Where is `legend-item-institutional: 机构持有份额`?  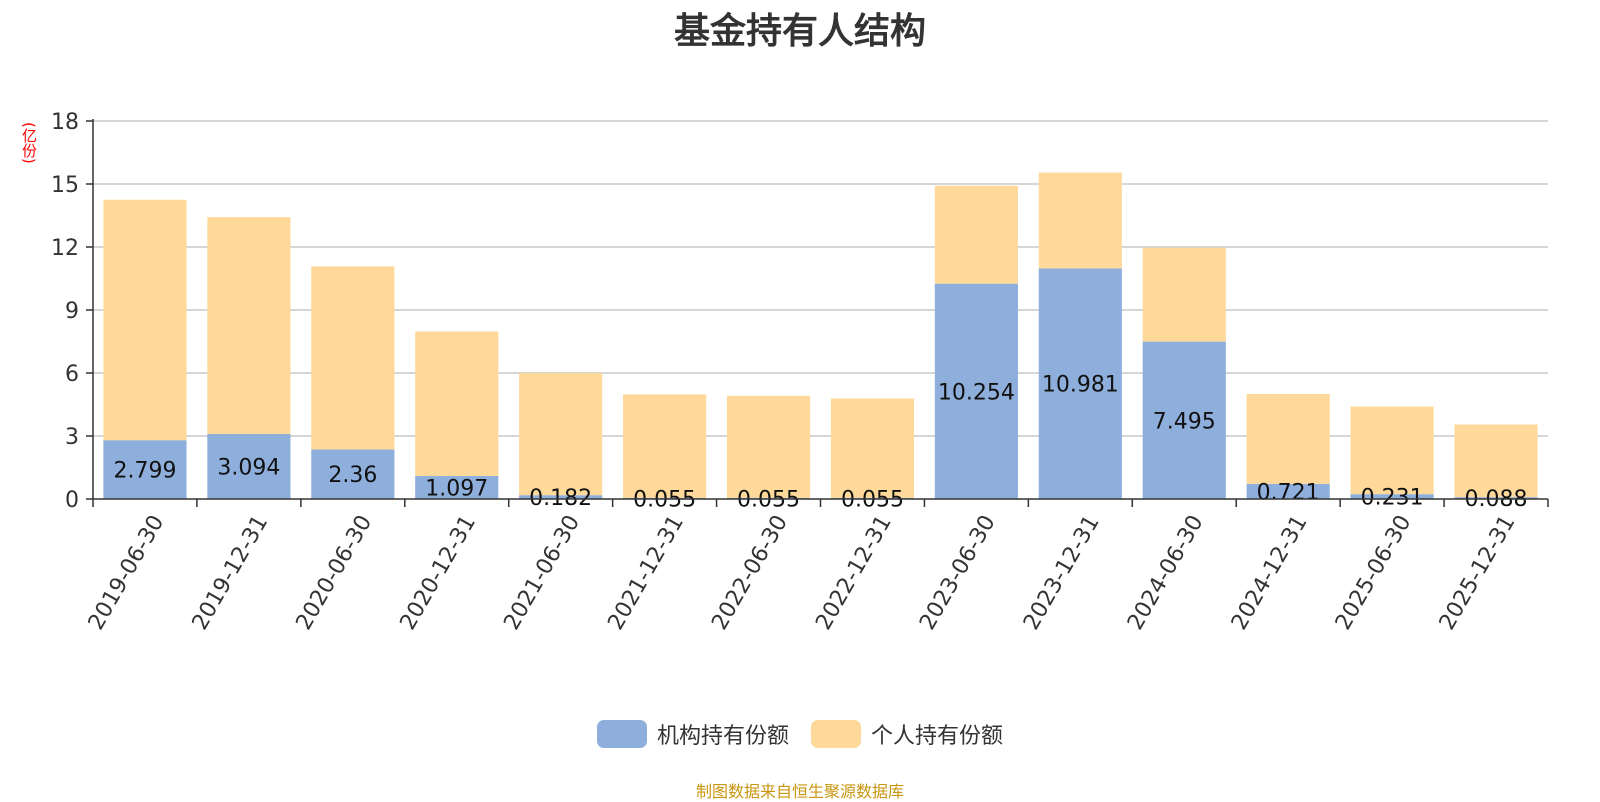 legend-item-institutional: 机构持有份额 is located at coordinates (692, 734).